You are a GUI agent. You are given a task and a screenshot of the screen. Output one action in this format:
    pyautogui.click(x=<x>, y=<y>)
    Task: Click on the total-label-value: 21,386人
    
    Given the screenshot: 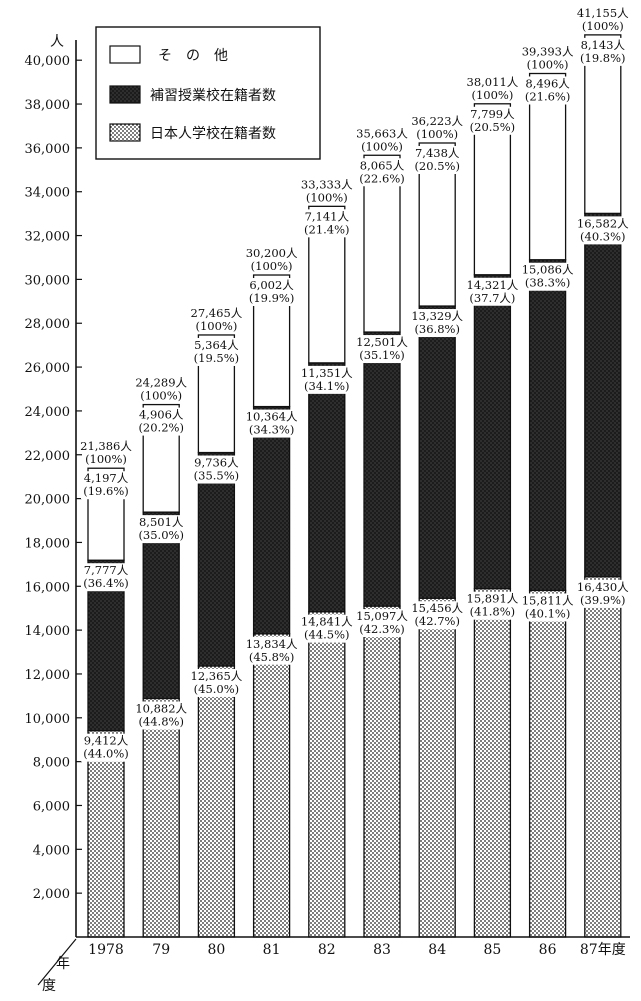 What is the action you would take?
    pyautogui.click(x=106, y=446)
    